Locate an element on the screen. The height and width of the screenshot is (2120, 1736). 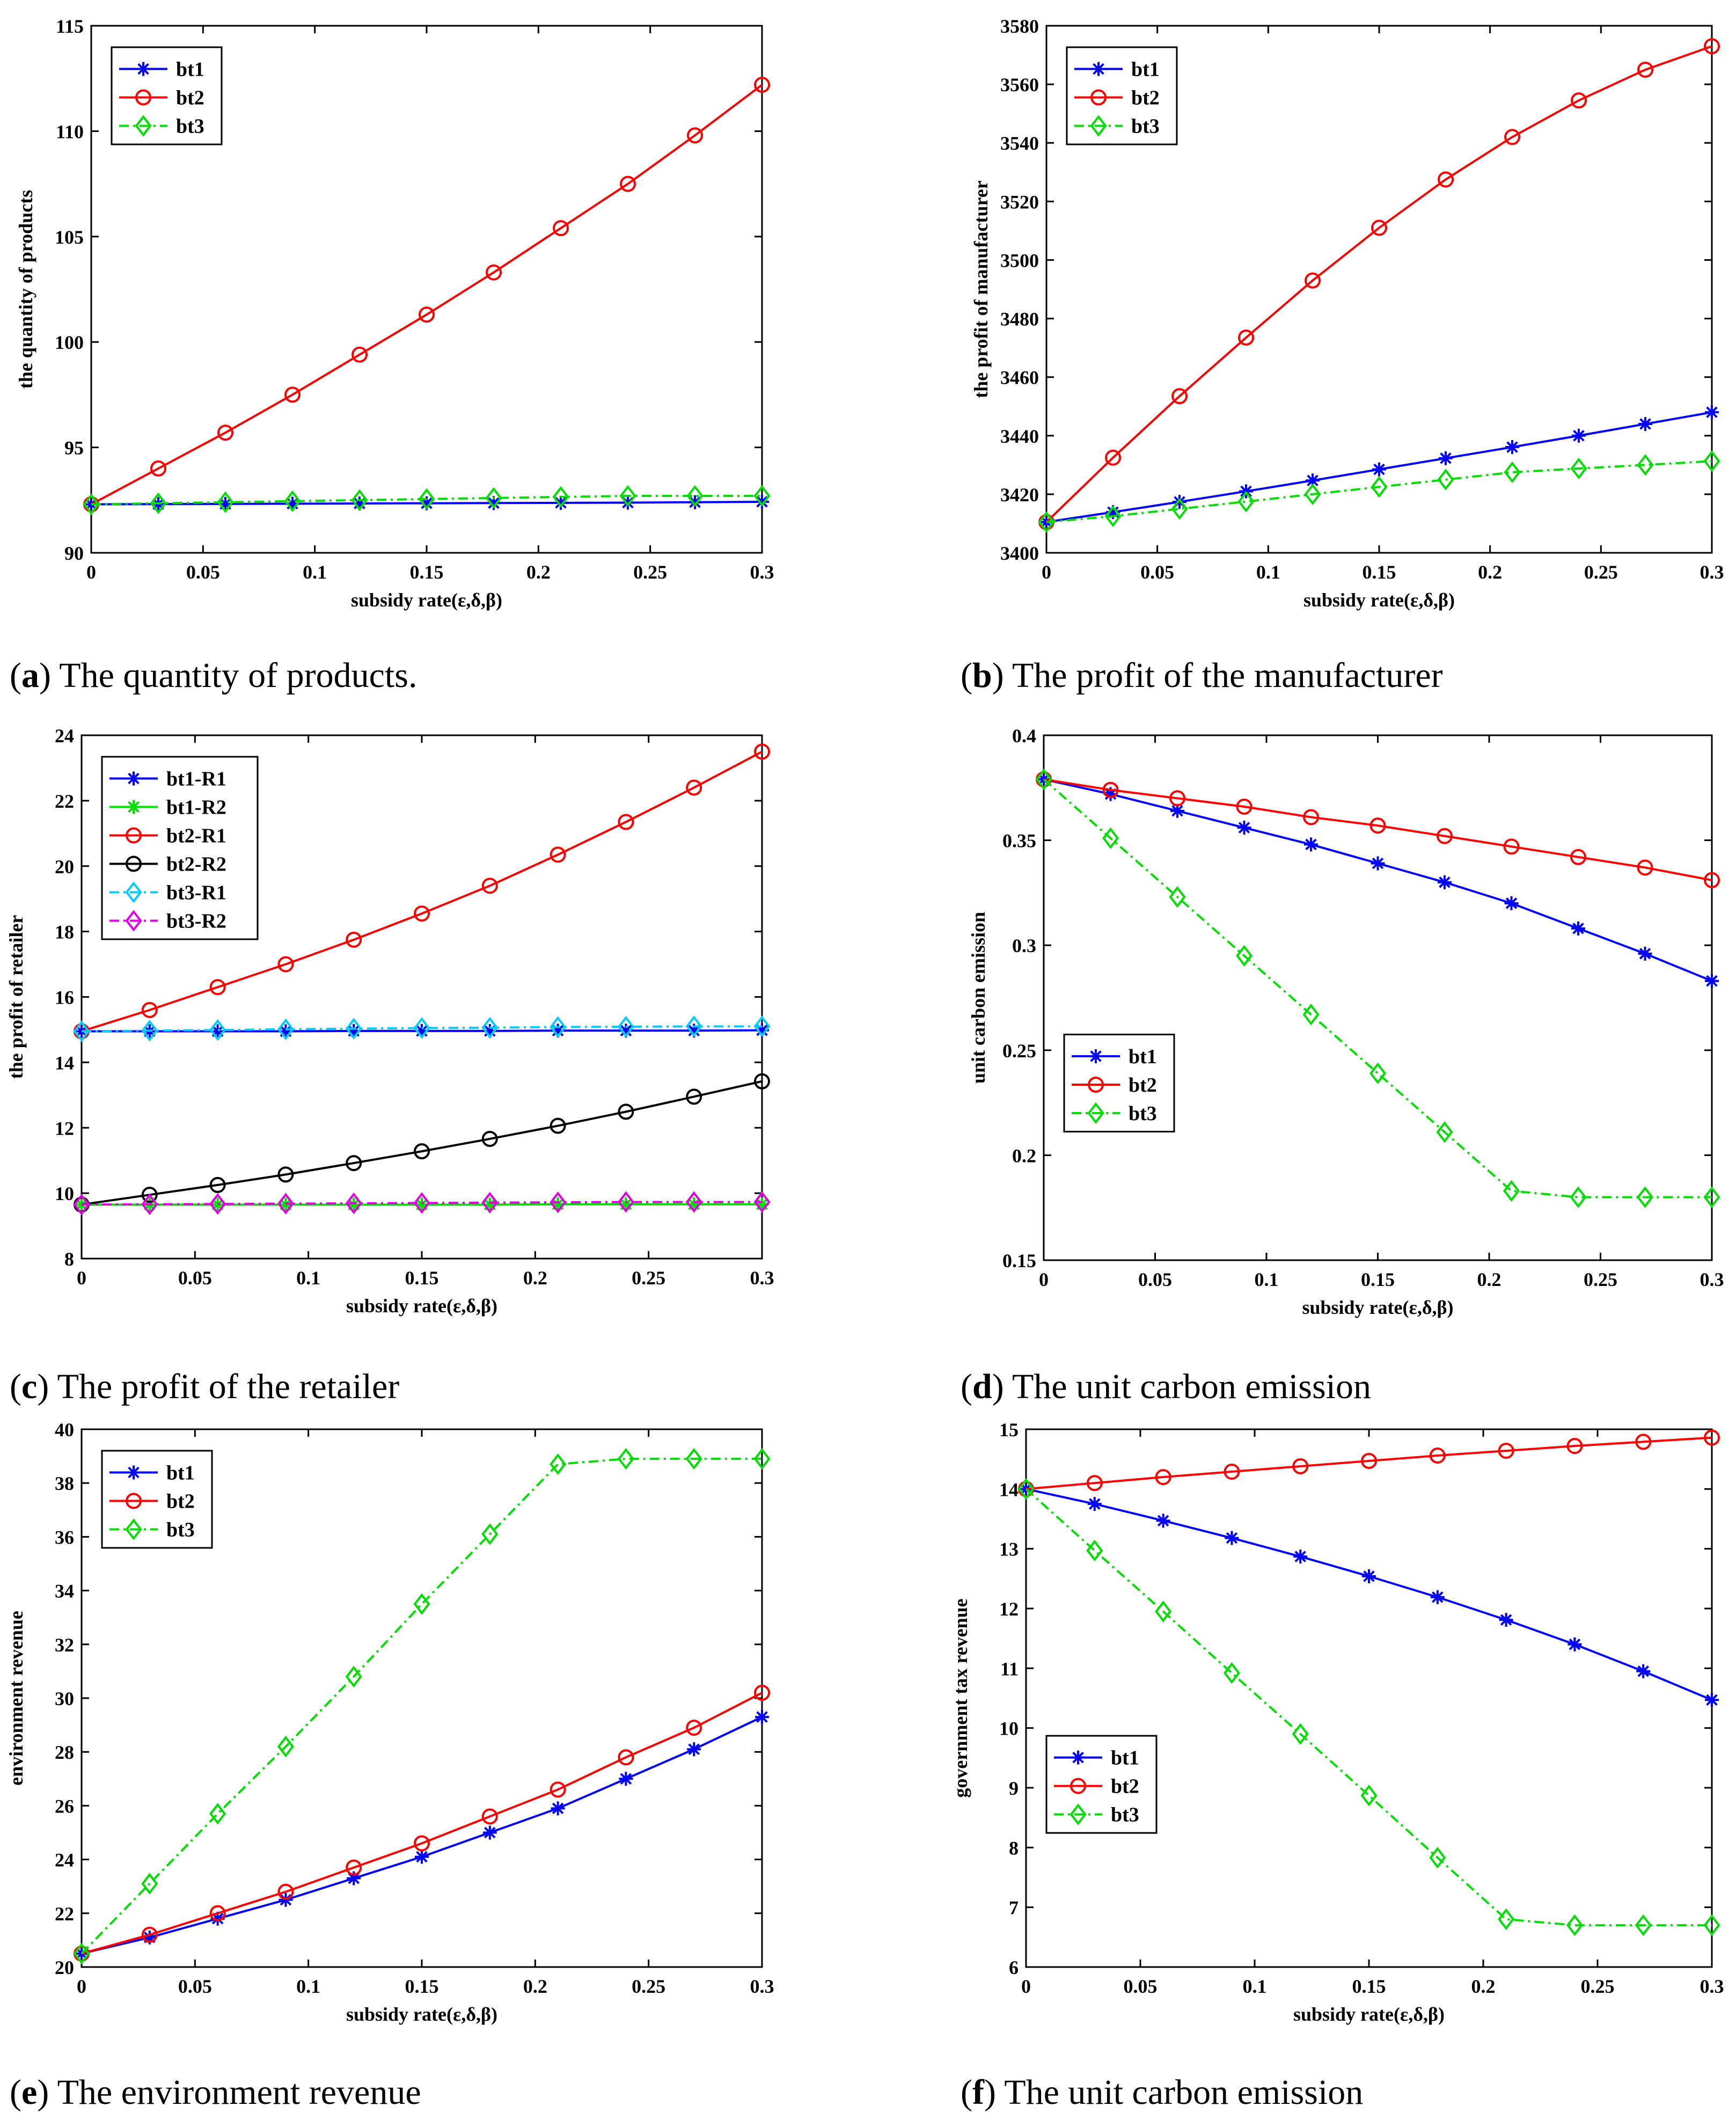
legend-marker-bt2-R2 is located at coordinates (134, 864).